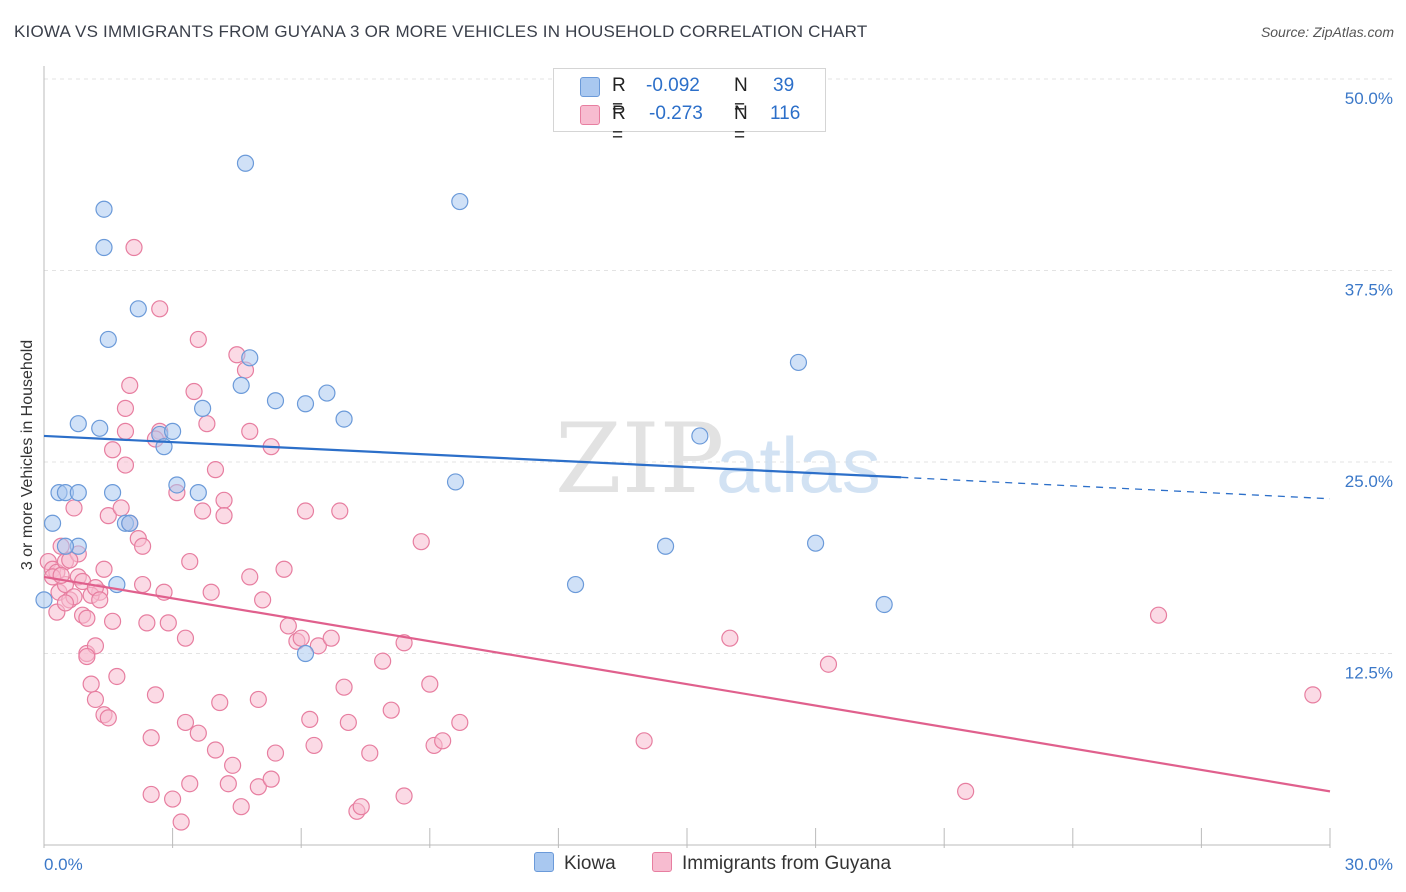 Image resolution: width=1406 pixels, height=892 pixels. Describe the element at coordinates (575, 863) in the screenshot. I see `bottom-legend-kiowa: Kiowa` at that location.